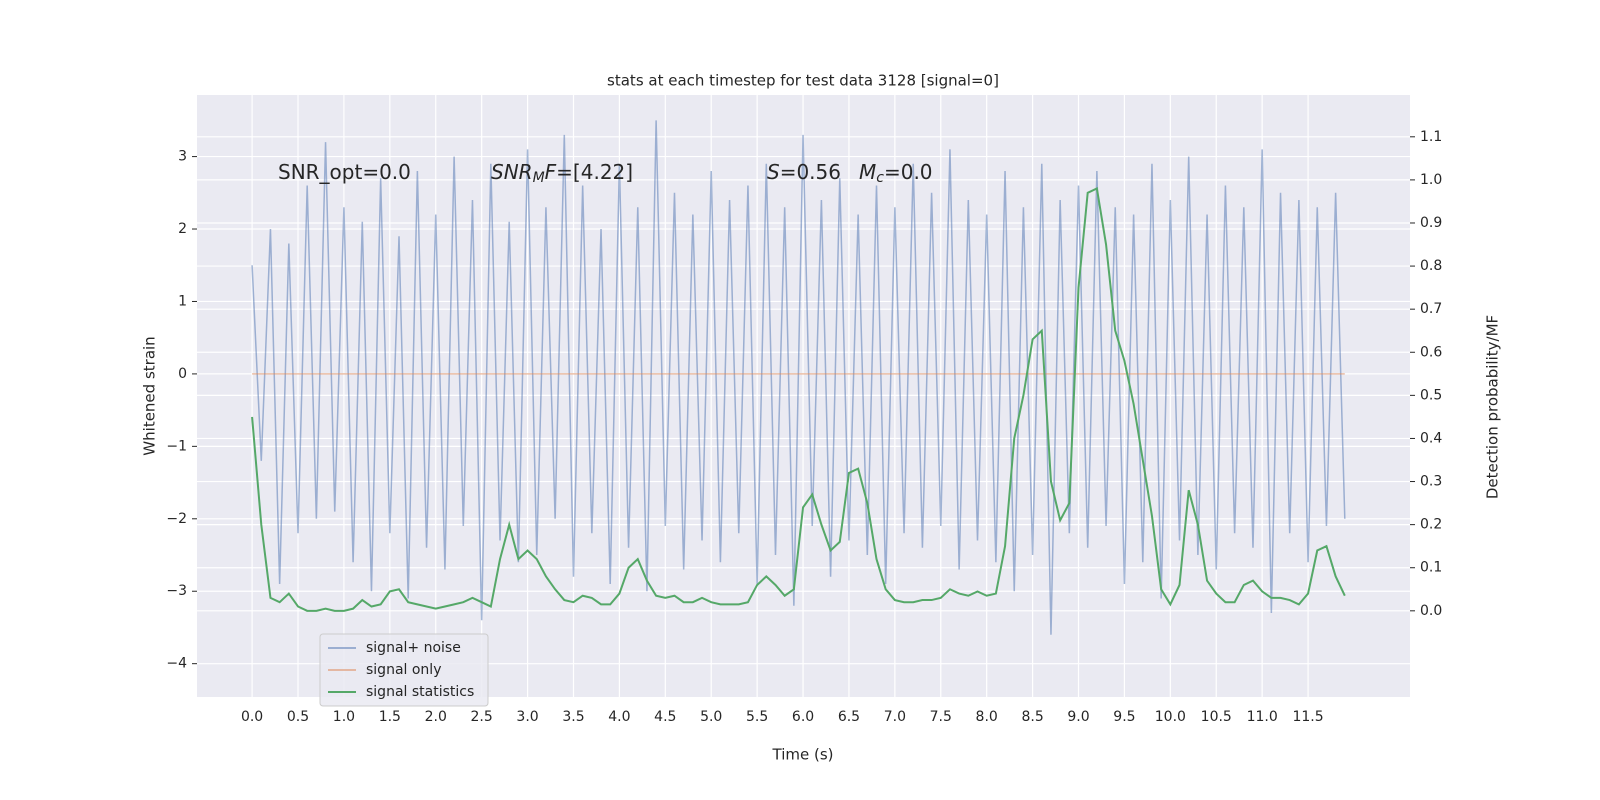 Image resolution: width=1600 pixels, height=800 pixels. What do you see at coordinates (298, 717) in the screenshot?
I see `x-tick-label: 0.5` at bounding box center [298, 717].